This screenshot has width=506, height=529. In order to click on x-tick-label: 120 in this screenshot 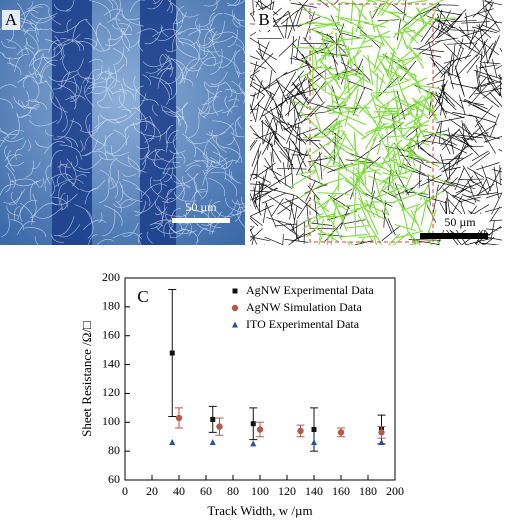, I will do `click(287, 491)`.